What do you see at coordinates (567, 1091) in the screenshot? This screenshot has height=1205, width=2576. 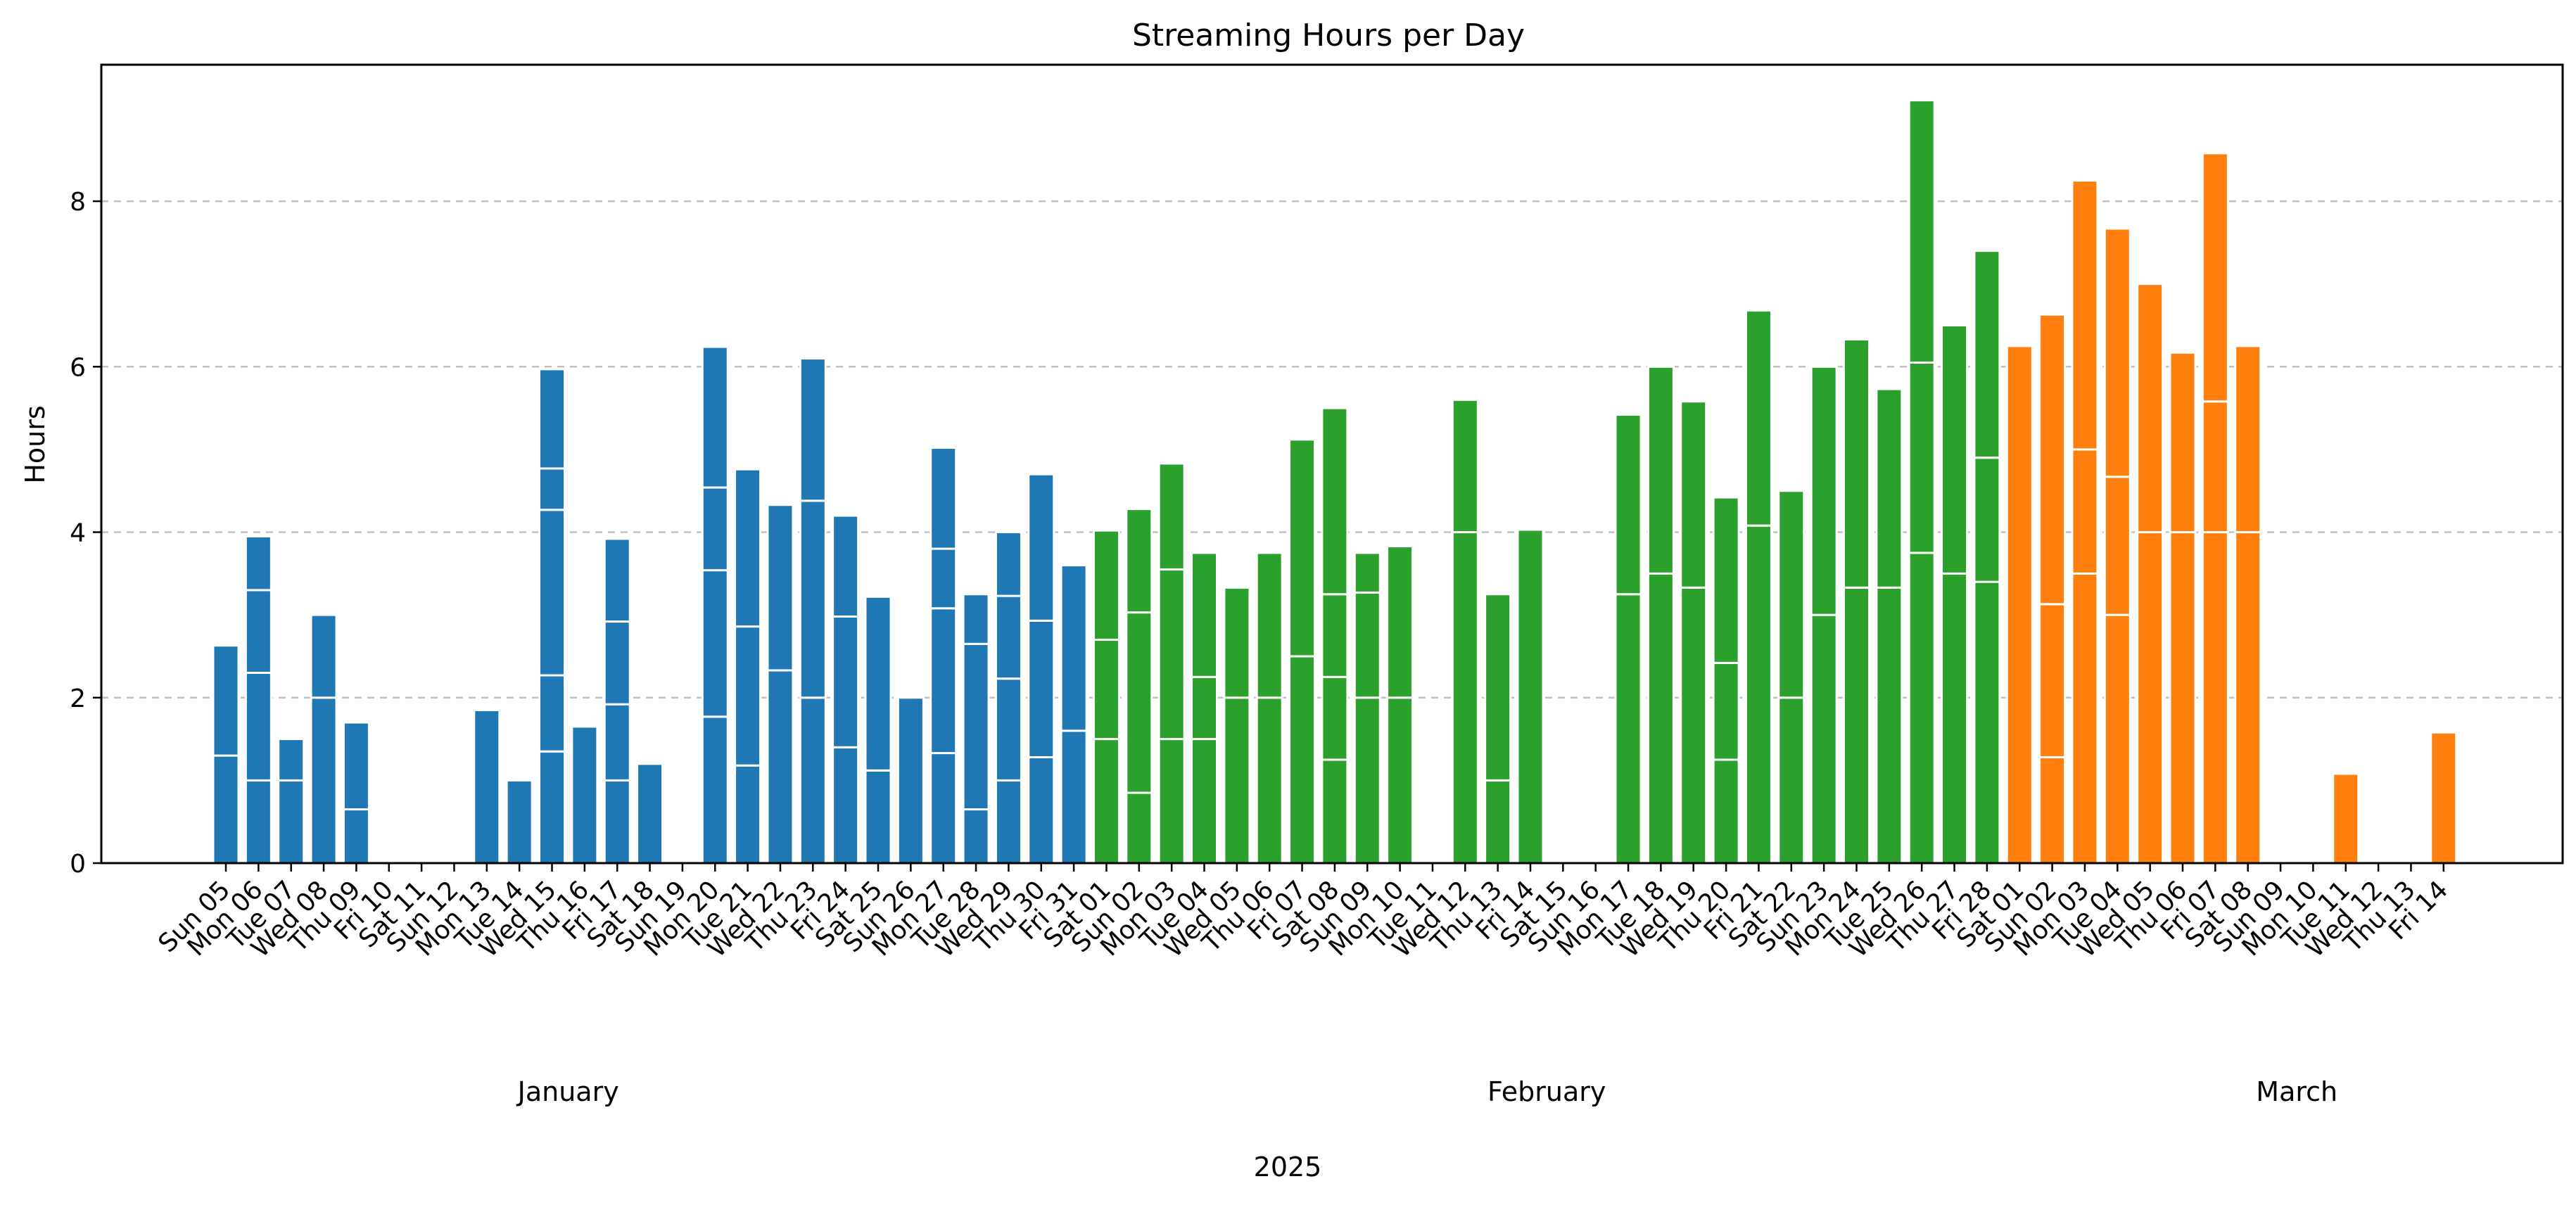 I see `month-label: January` at bounding box center [567, 1091].